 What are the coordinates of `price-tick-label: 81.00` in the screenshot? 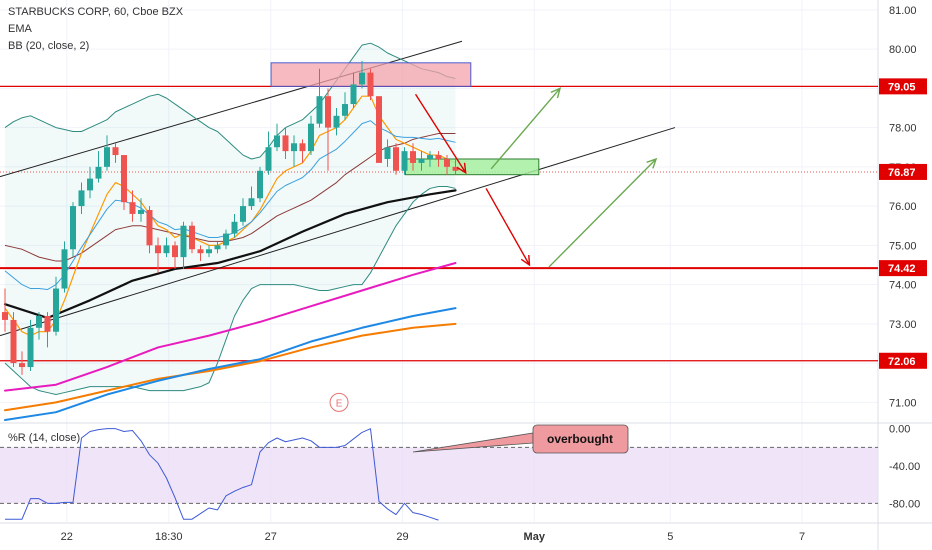 It's located at (903, 11).